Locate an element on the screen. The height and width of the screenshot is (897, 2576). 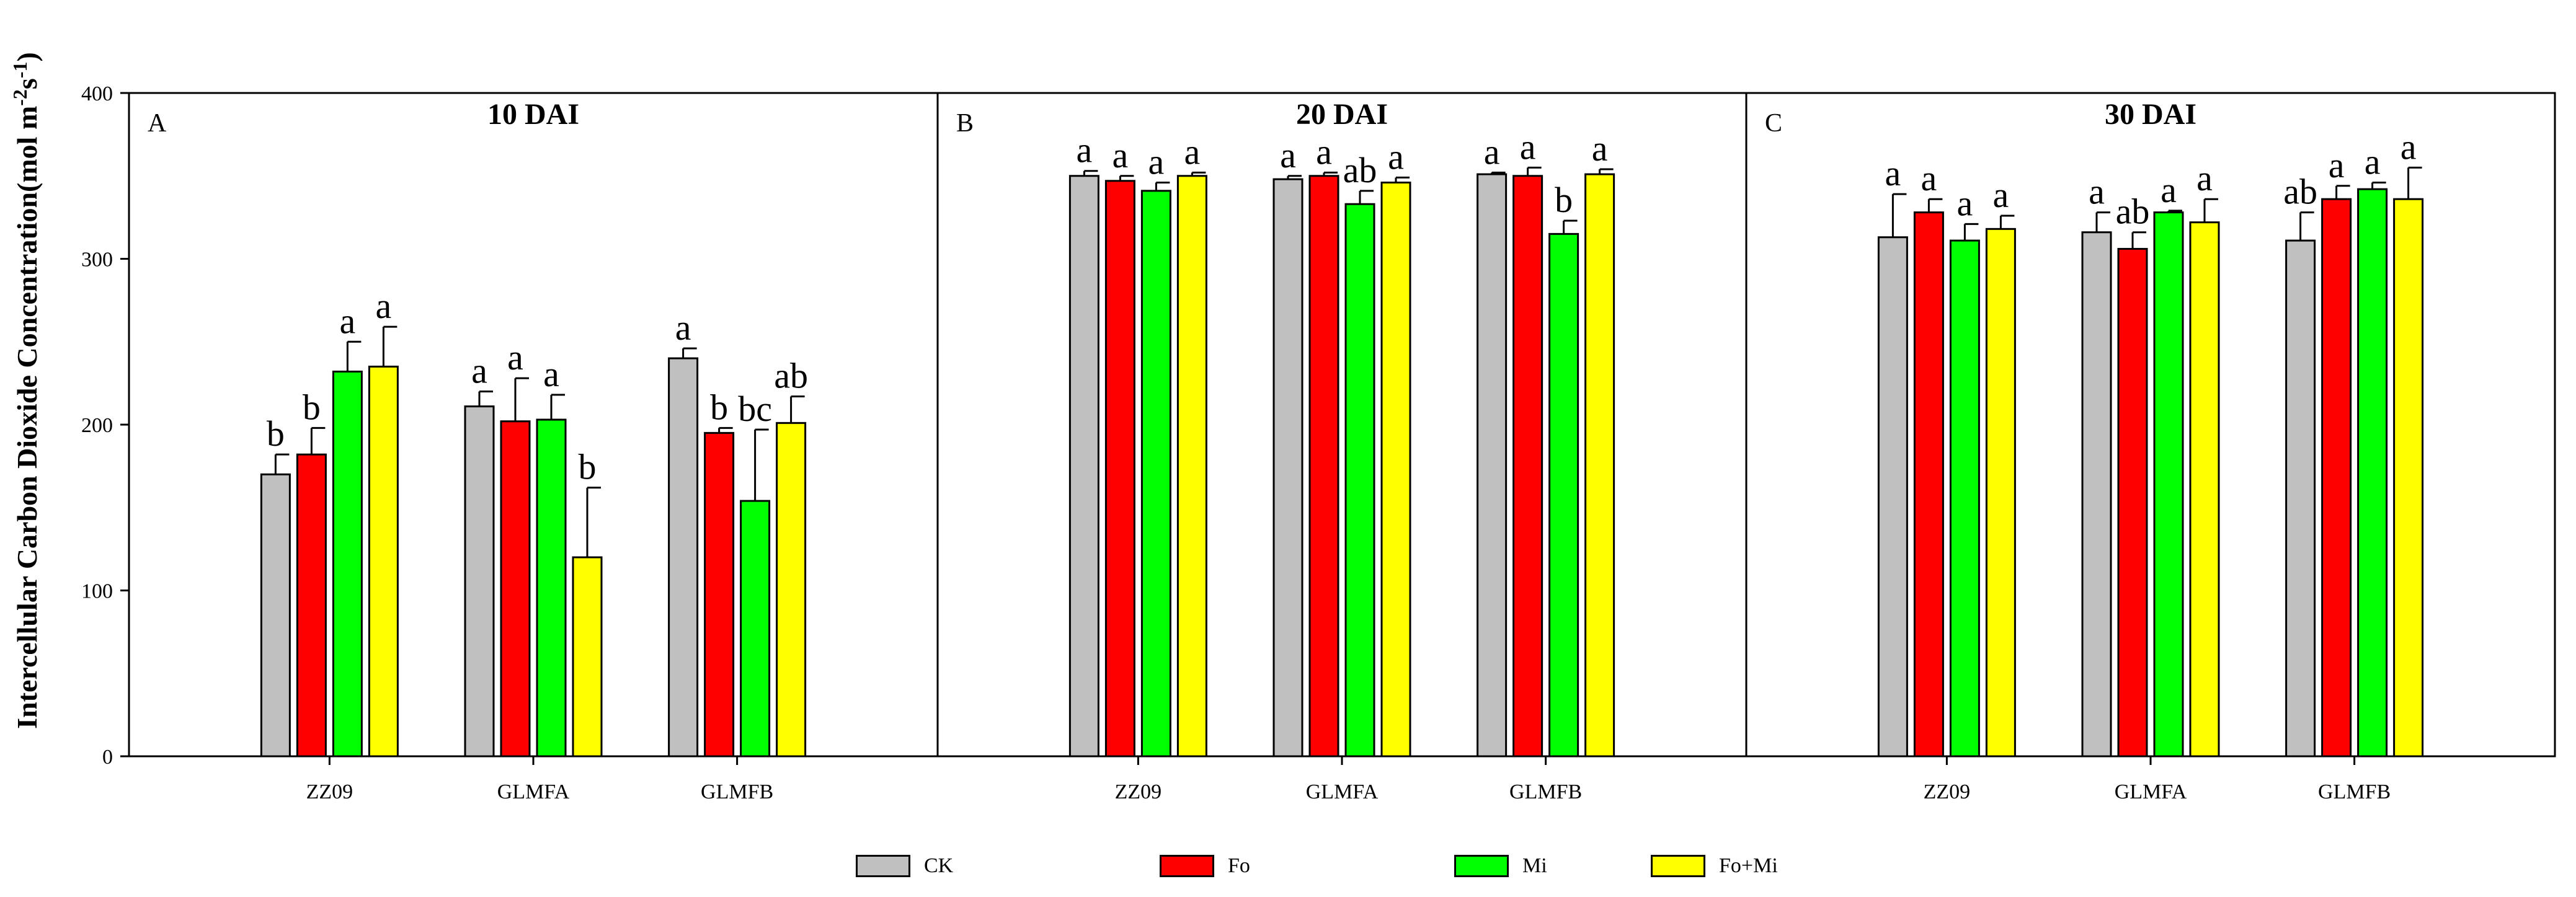
legend-item-fo-mi: Fo+Mi is located at coordinates (1714, 867).